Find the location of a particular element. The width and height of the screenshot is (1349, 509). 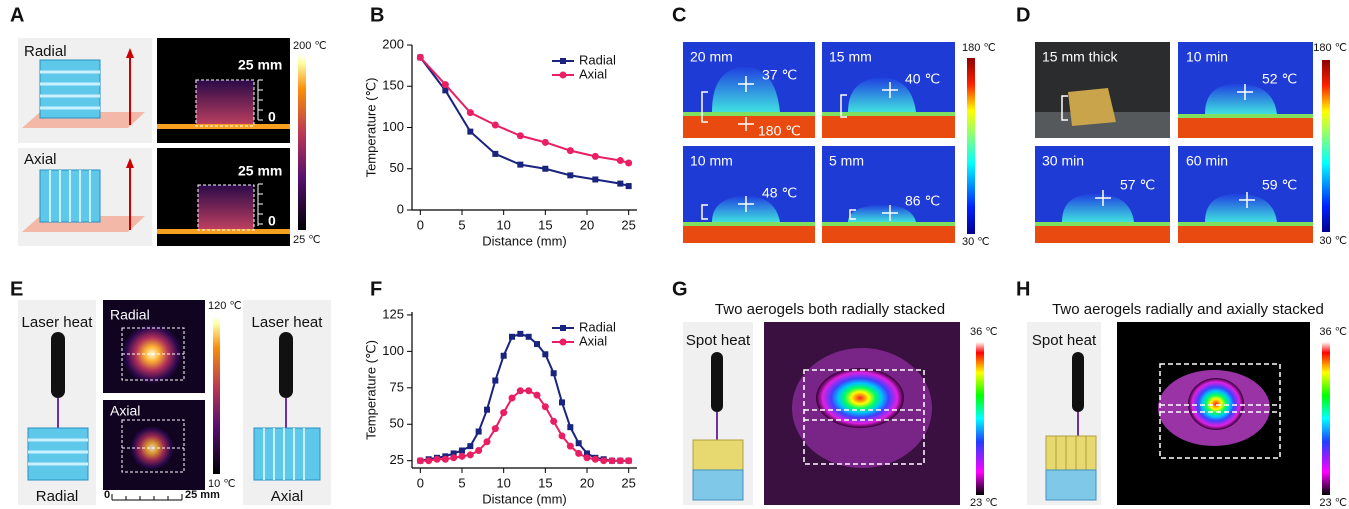

image-label: Radial is located at coordinates (130, 315).